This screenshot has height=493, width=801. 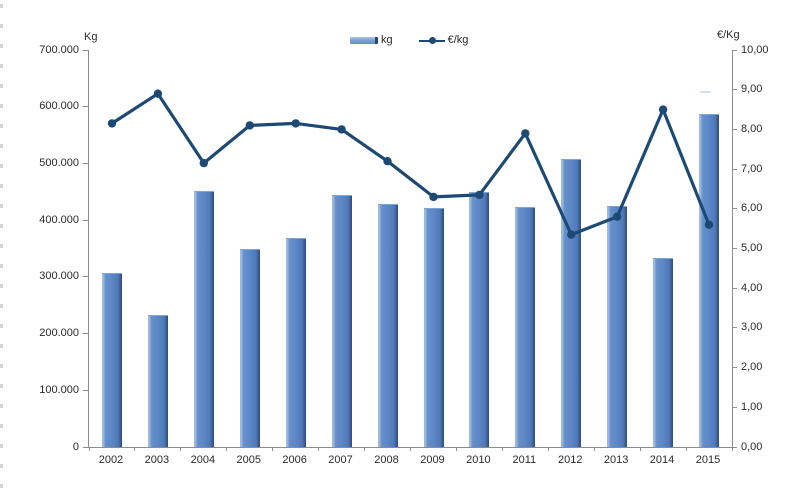 I want to click on left-axis-tick-label: 700.000, so click(x=59, y=49).